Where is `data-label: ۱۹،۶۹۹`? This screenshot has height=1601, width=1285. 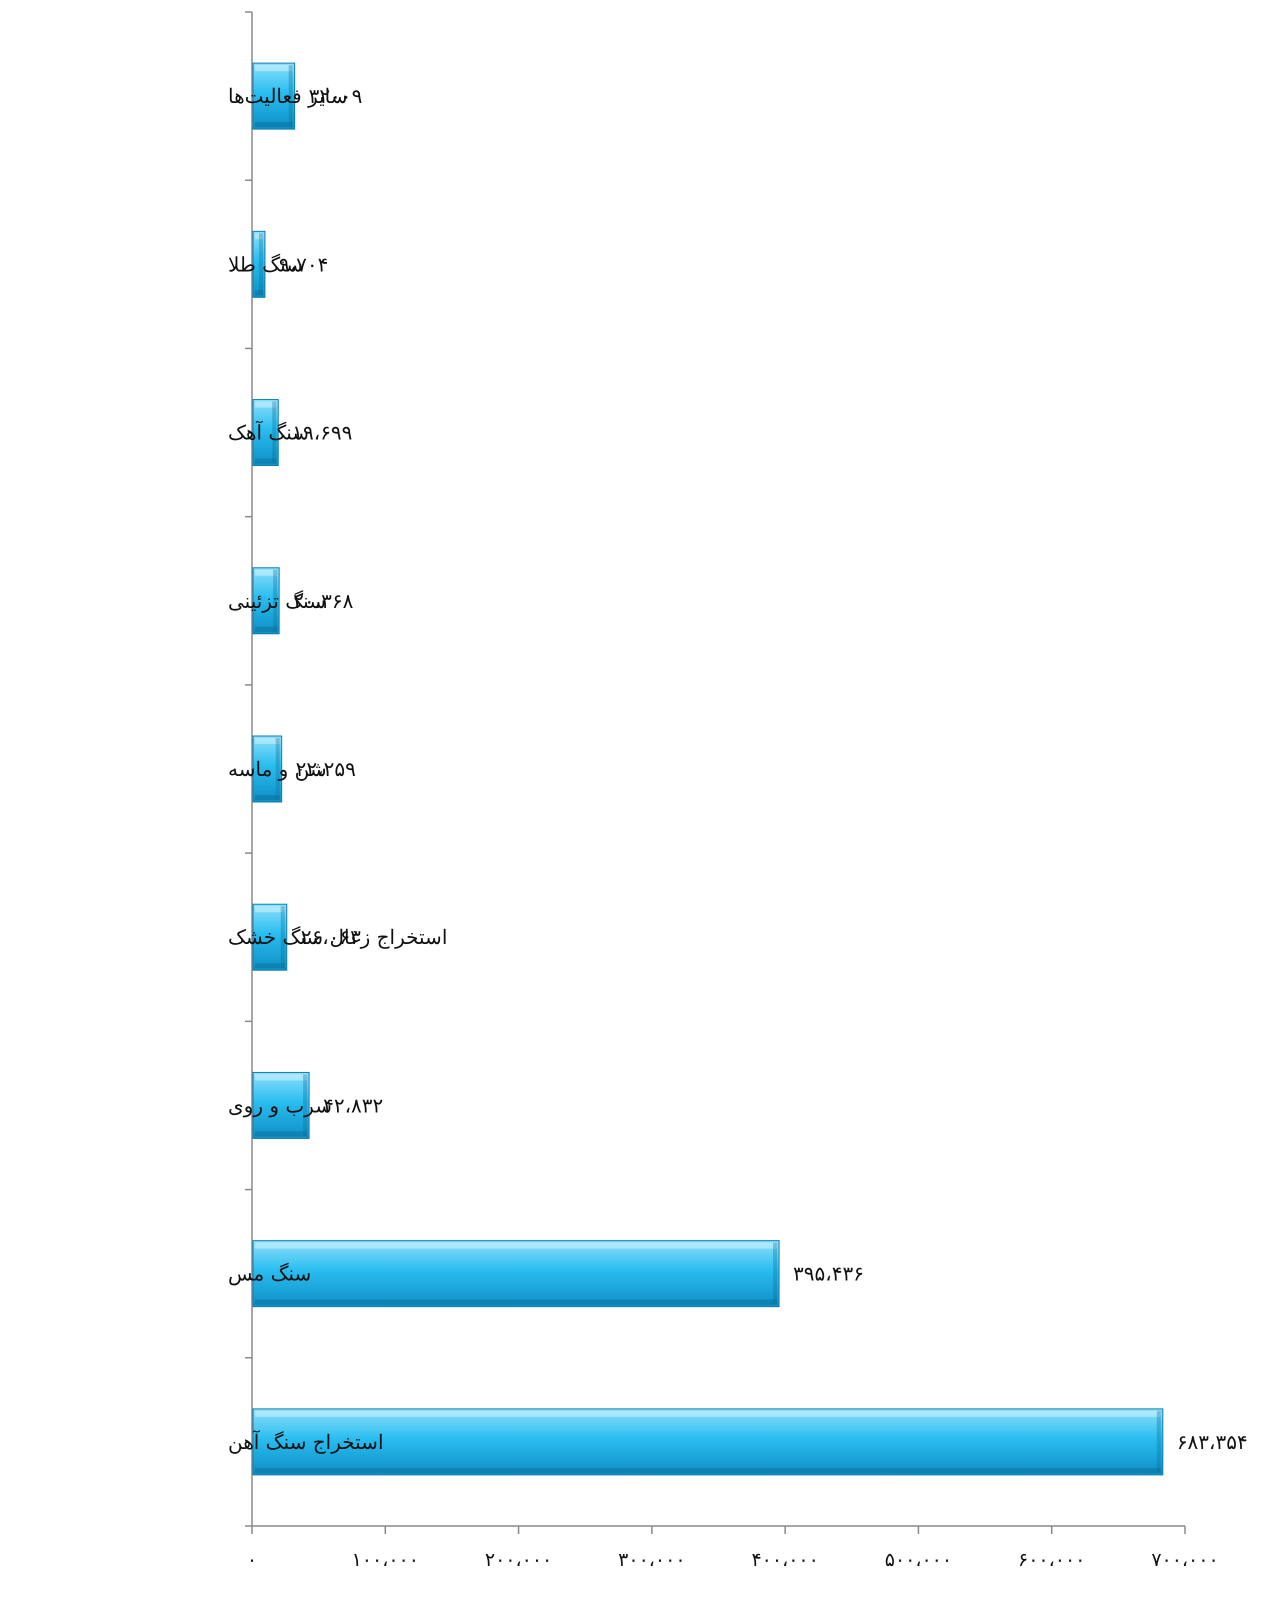 data-label: ۱۹،۶۹۹ is located at coordinates (322, 433).